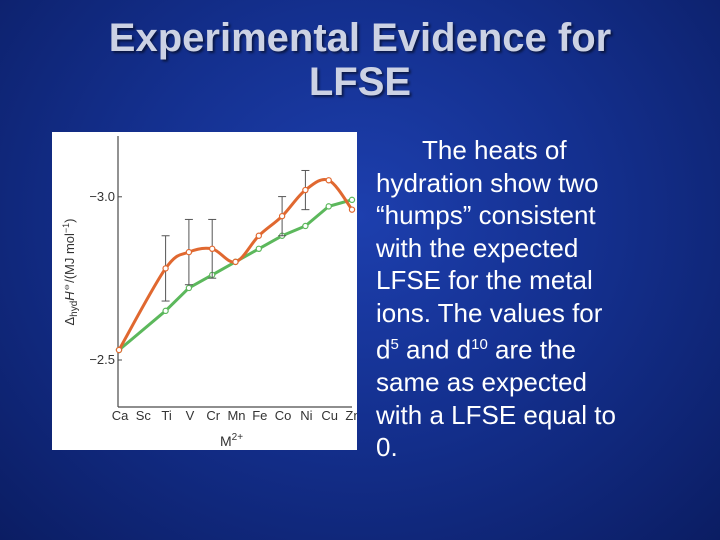  I want to click on body-line-5: LFSE for the metal, so click(484, 280).